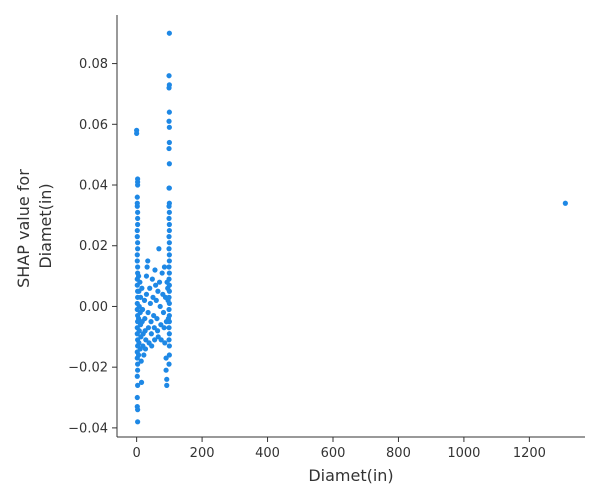  What do you see at coordinates (136, 453) in the screenshot?
I see `x-tick-label: 0` at bounding box center [136, 453].